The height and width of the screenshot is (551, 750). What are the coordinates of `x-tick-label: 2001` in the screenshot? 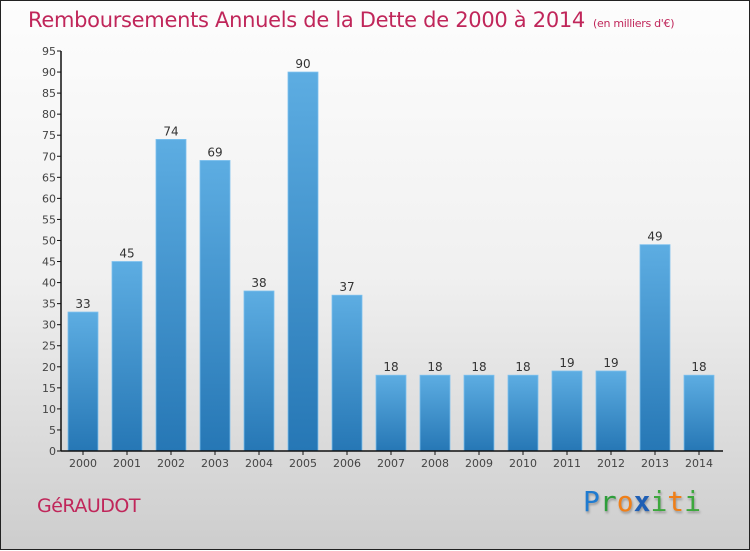 It's located at (127, 463).